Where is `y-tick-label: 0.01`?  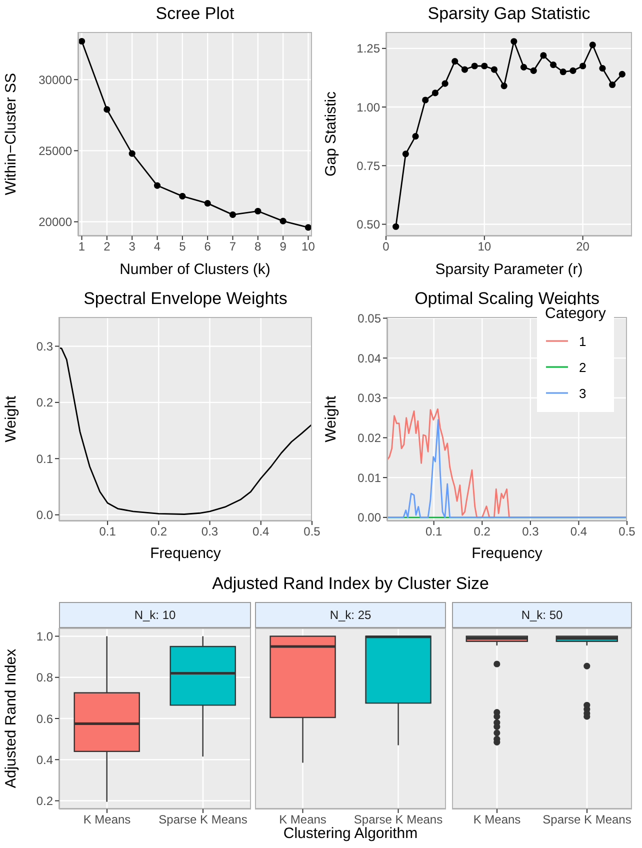 y-tick-label: 0.01 is located at coordinates (370, 477).